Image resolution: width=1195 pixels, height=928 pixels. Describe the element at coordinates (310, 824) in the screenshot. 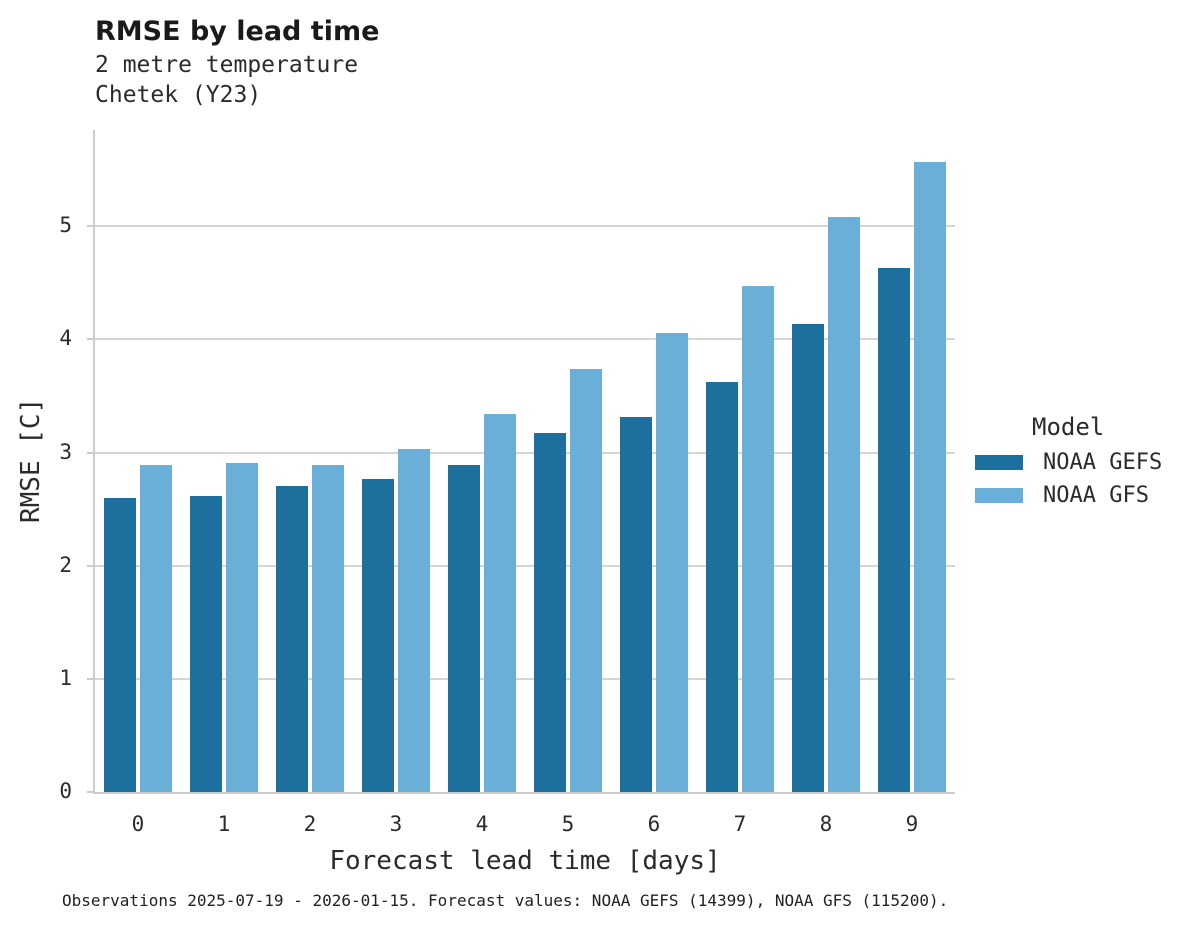

I see `x-tick-label-2: 2` at that location.